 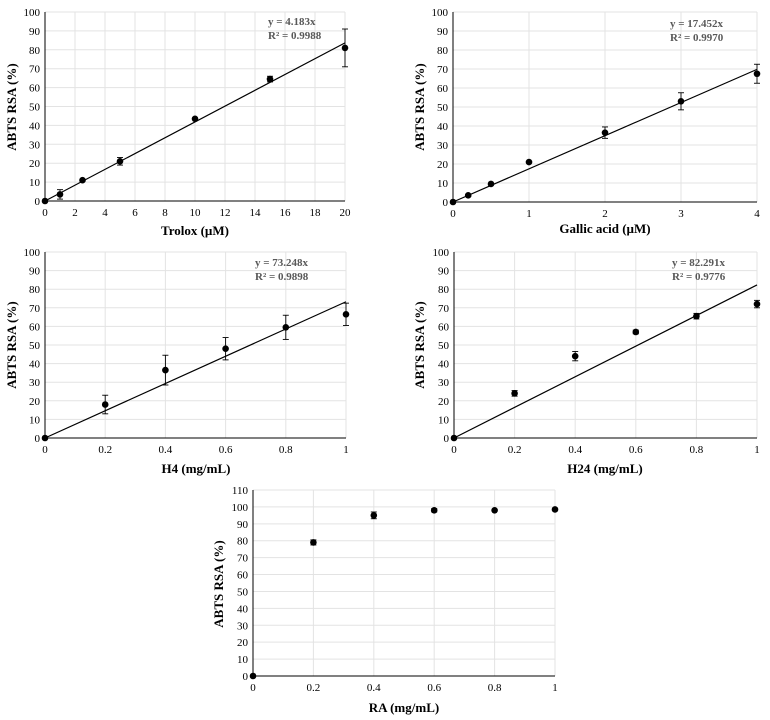 What do you see at coordinates (443, 70) in the screenshot?
I see `gallic-acid-y-tick-label: 70` at bounding box center [443, 70].